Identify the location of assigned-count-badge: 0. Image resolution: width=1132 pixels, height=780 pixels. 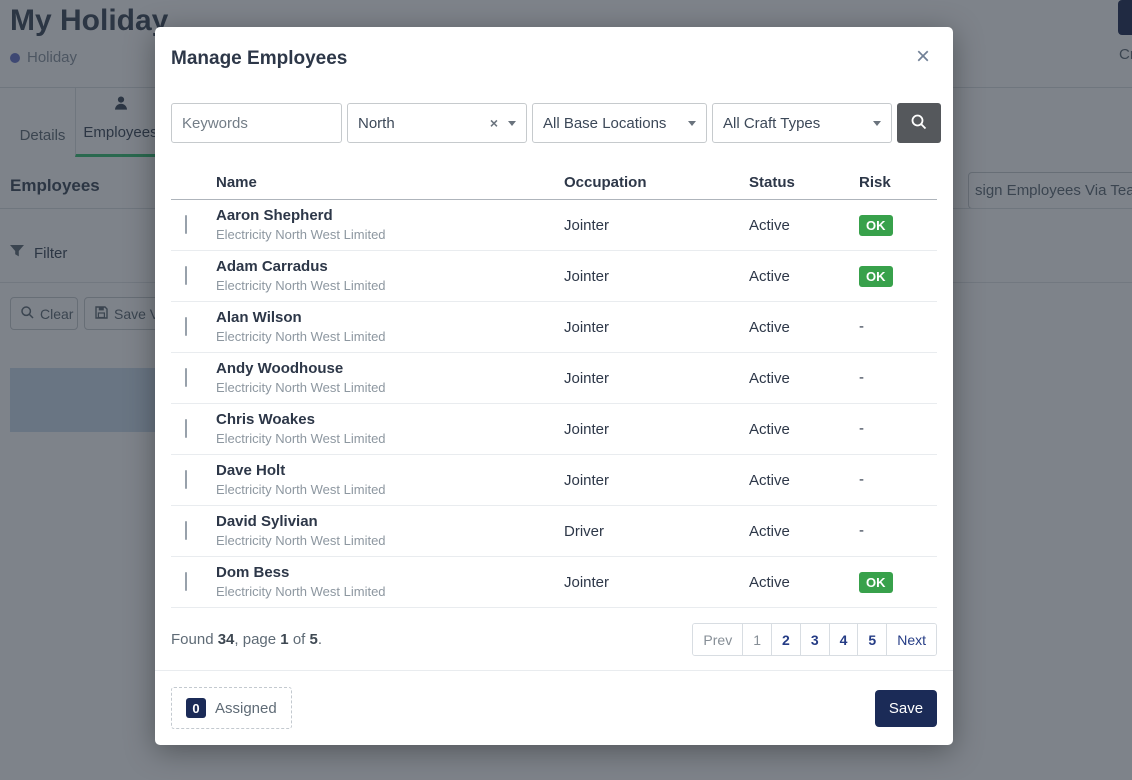
(196, 708).